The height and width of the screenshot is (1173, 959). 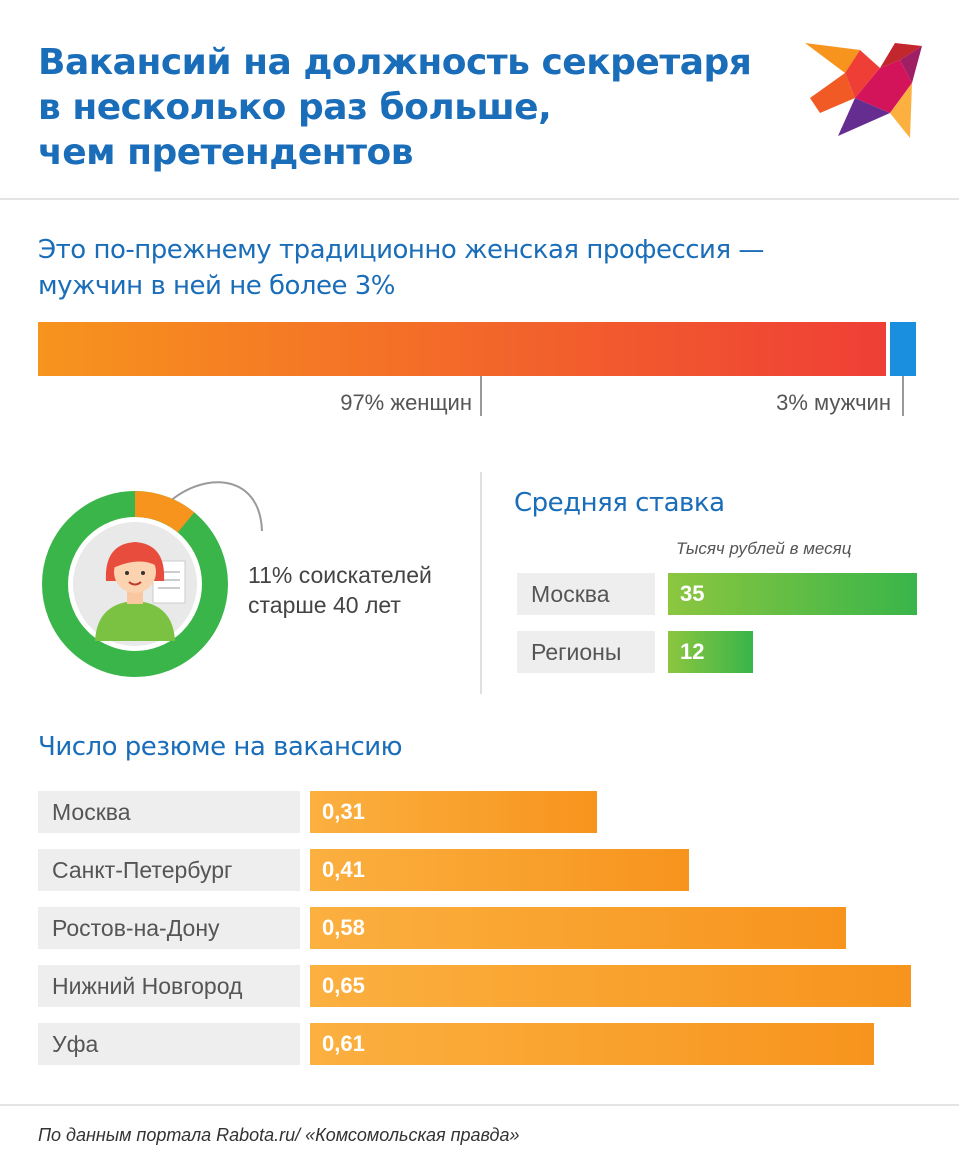 What do you see at coordinates (226, 152) in the screenshot?
I see `title-line: чем претендентов` at bounding box center [226, 152].